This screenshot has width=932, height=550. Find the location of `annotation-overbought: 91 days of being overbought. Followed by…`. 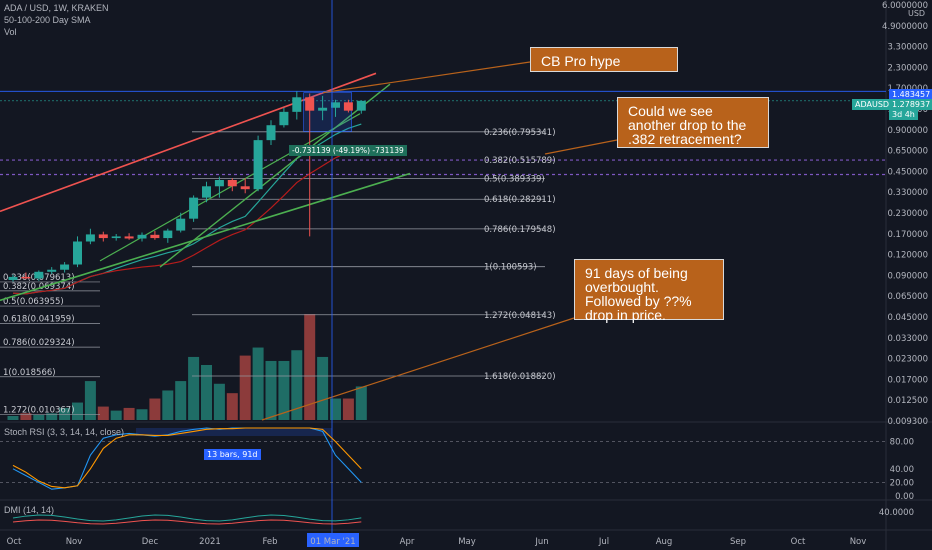

annotation-overbought: 91 days of being overbought. Followed by… is located at coordinates (649, 290).